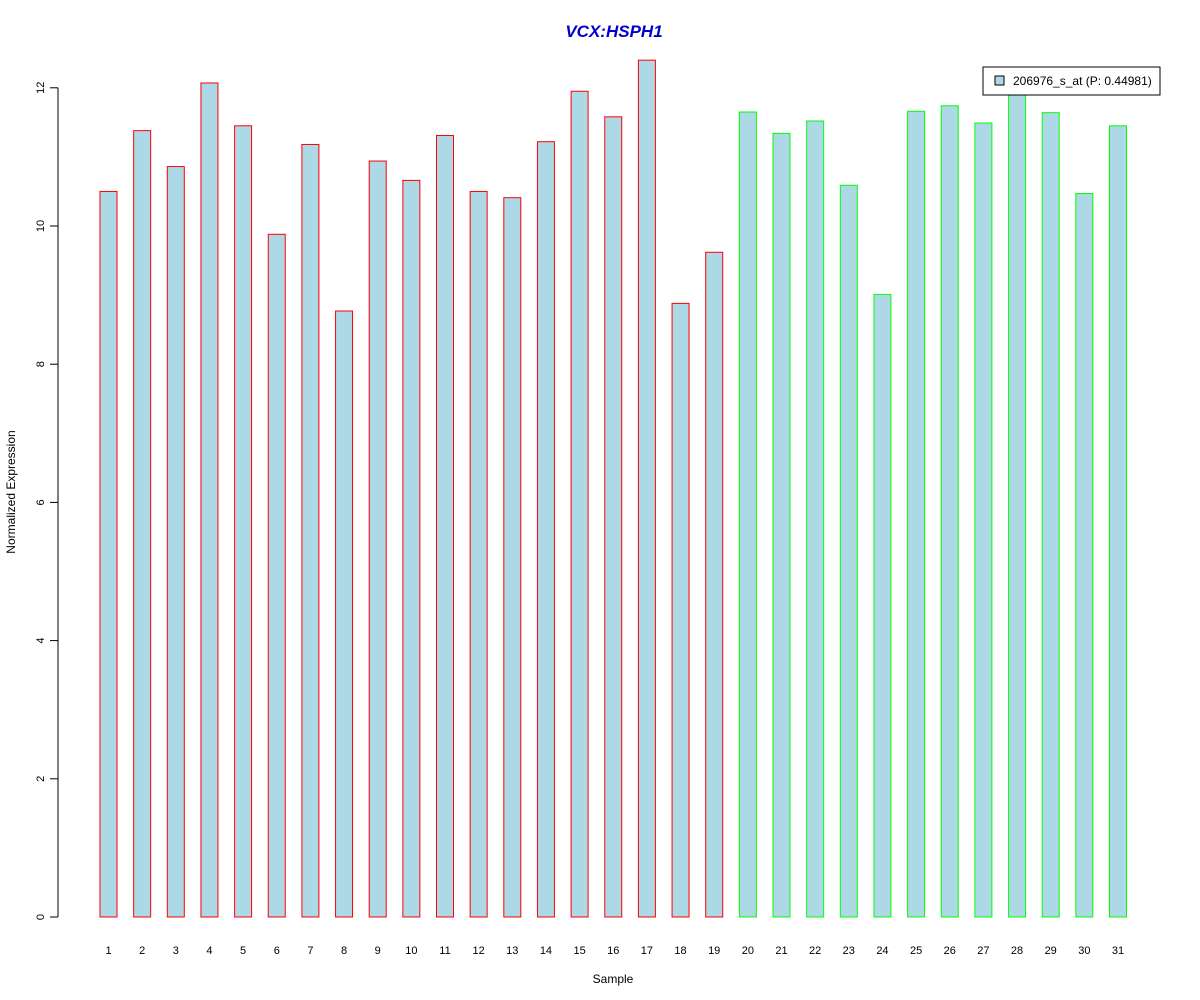 The image size is (1200, 1000). I want to click on legend-swatch, so click(999, 80).